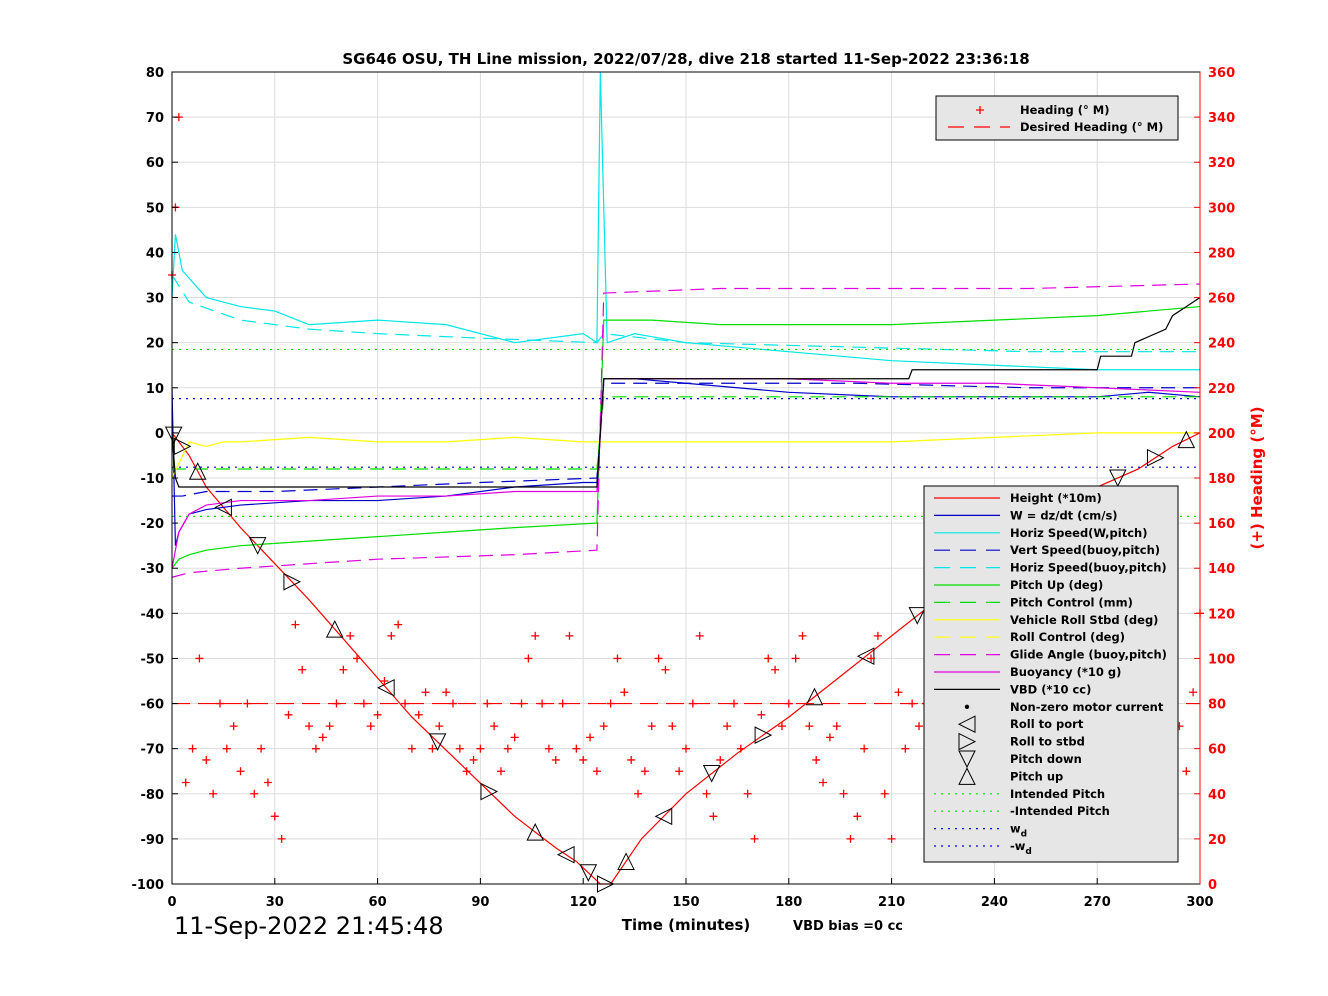 The image size is (1328, 996). Describe the element at coordinates (1221, 208) in the screenshot. I see `y2-tick-label: 300` at that location.